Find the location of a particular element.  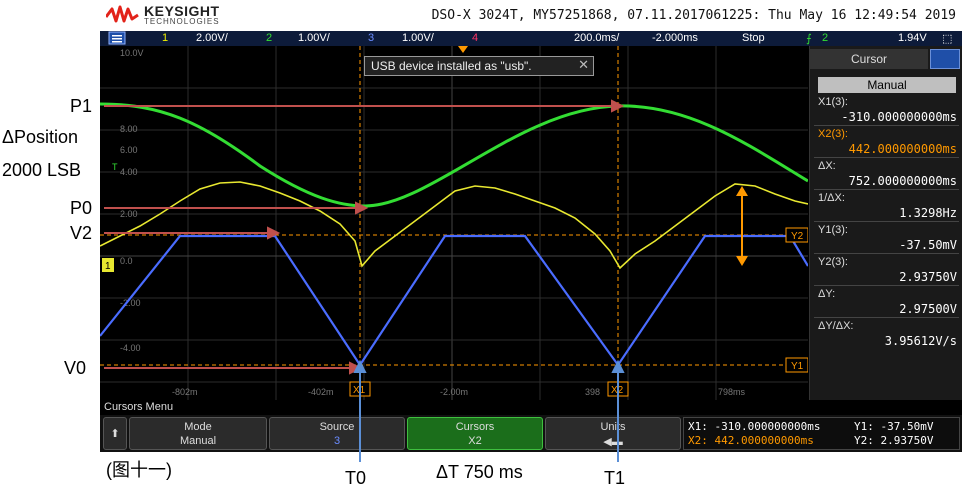

ground-marker: 1 is located at coordinates (108, 265).